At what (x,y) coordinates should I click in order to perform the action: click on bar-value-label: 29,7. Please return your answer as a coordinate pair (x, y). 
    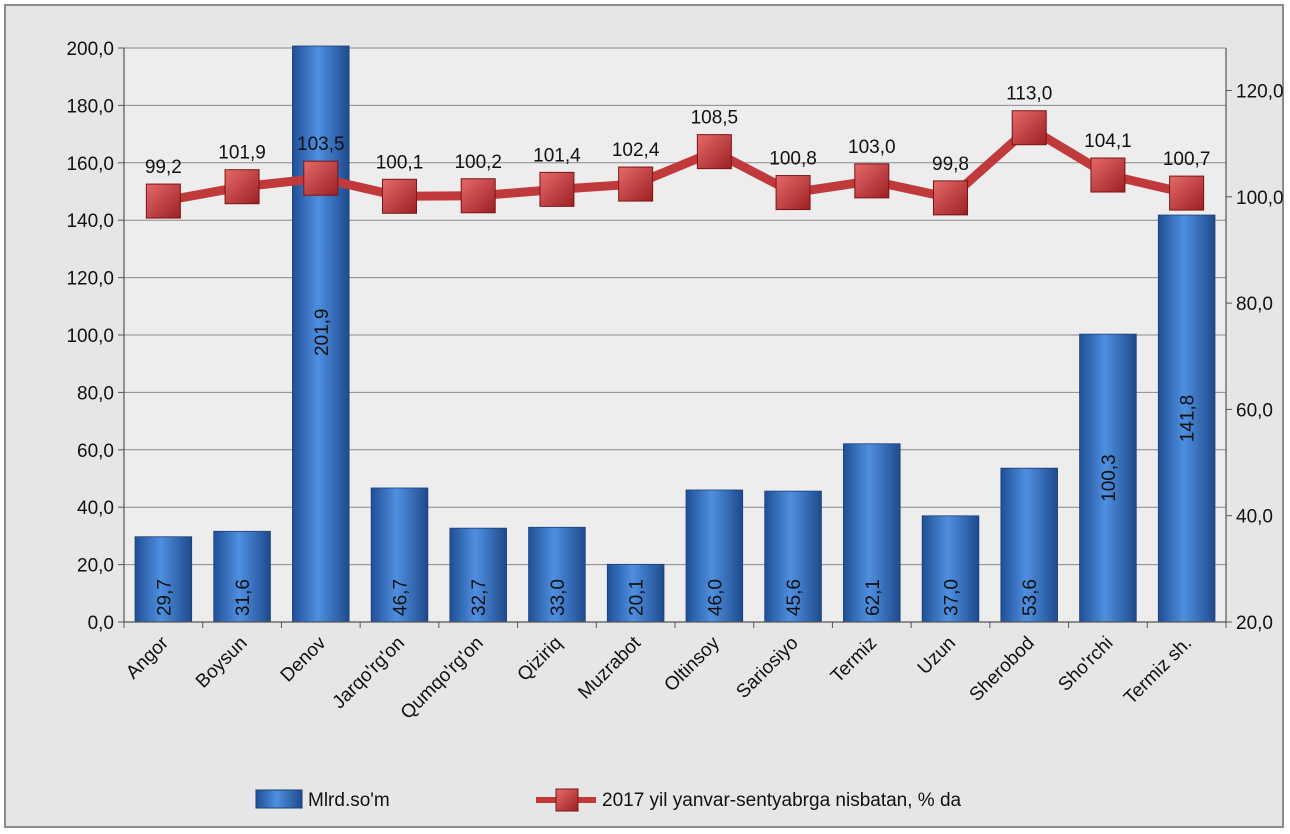
    Looking at the image, I should click on (164, 597).